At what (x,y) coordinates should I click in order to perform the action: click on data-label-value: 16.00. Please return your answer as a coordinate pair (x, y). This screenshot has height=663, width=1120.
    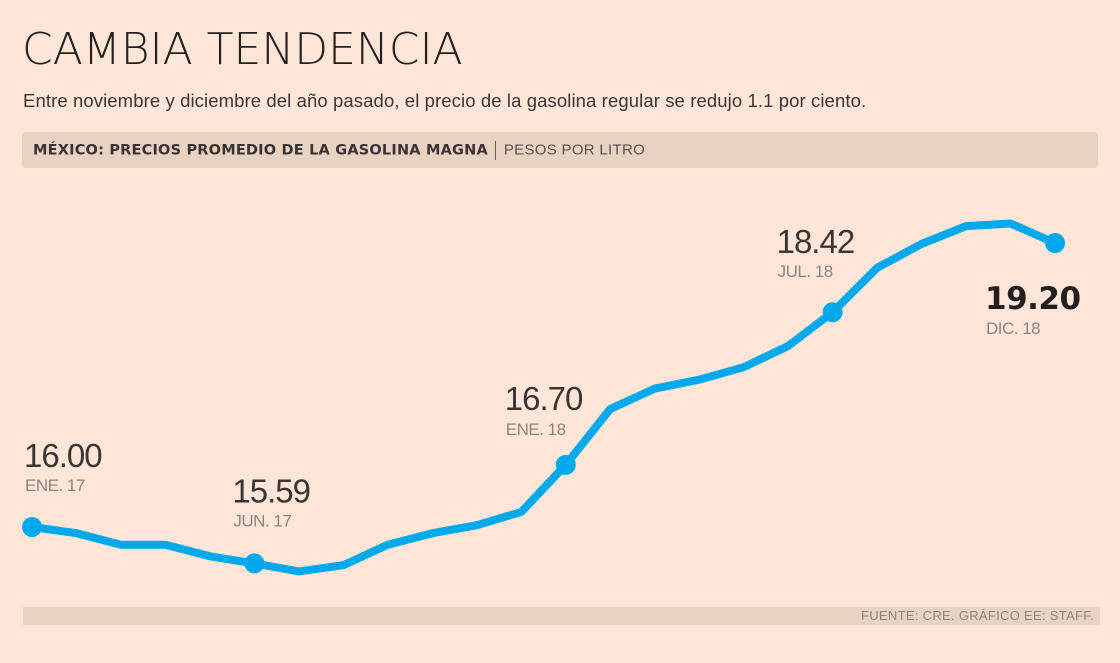
    Looking at the image, I should click on (63, 455).